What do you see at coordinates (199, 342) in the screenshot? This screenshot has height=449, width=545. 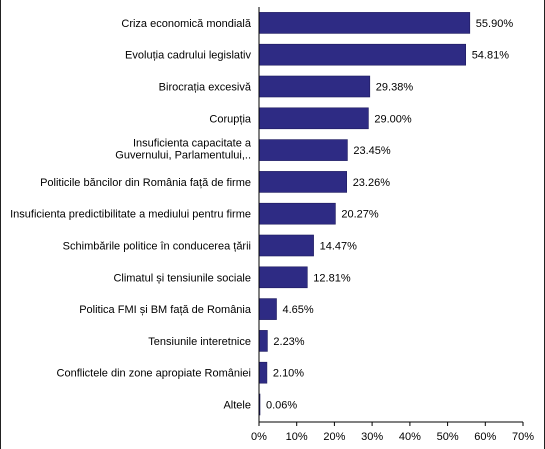 I see `category-label-11: Tensiunile interetnice` at bounding box center [199, 342].